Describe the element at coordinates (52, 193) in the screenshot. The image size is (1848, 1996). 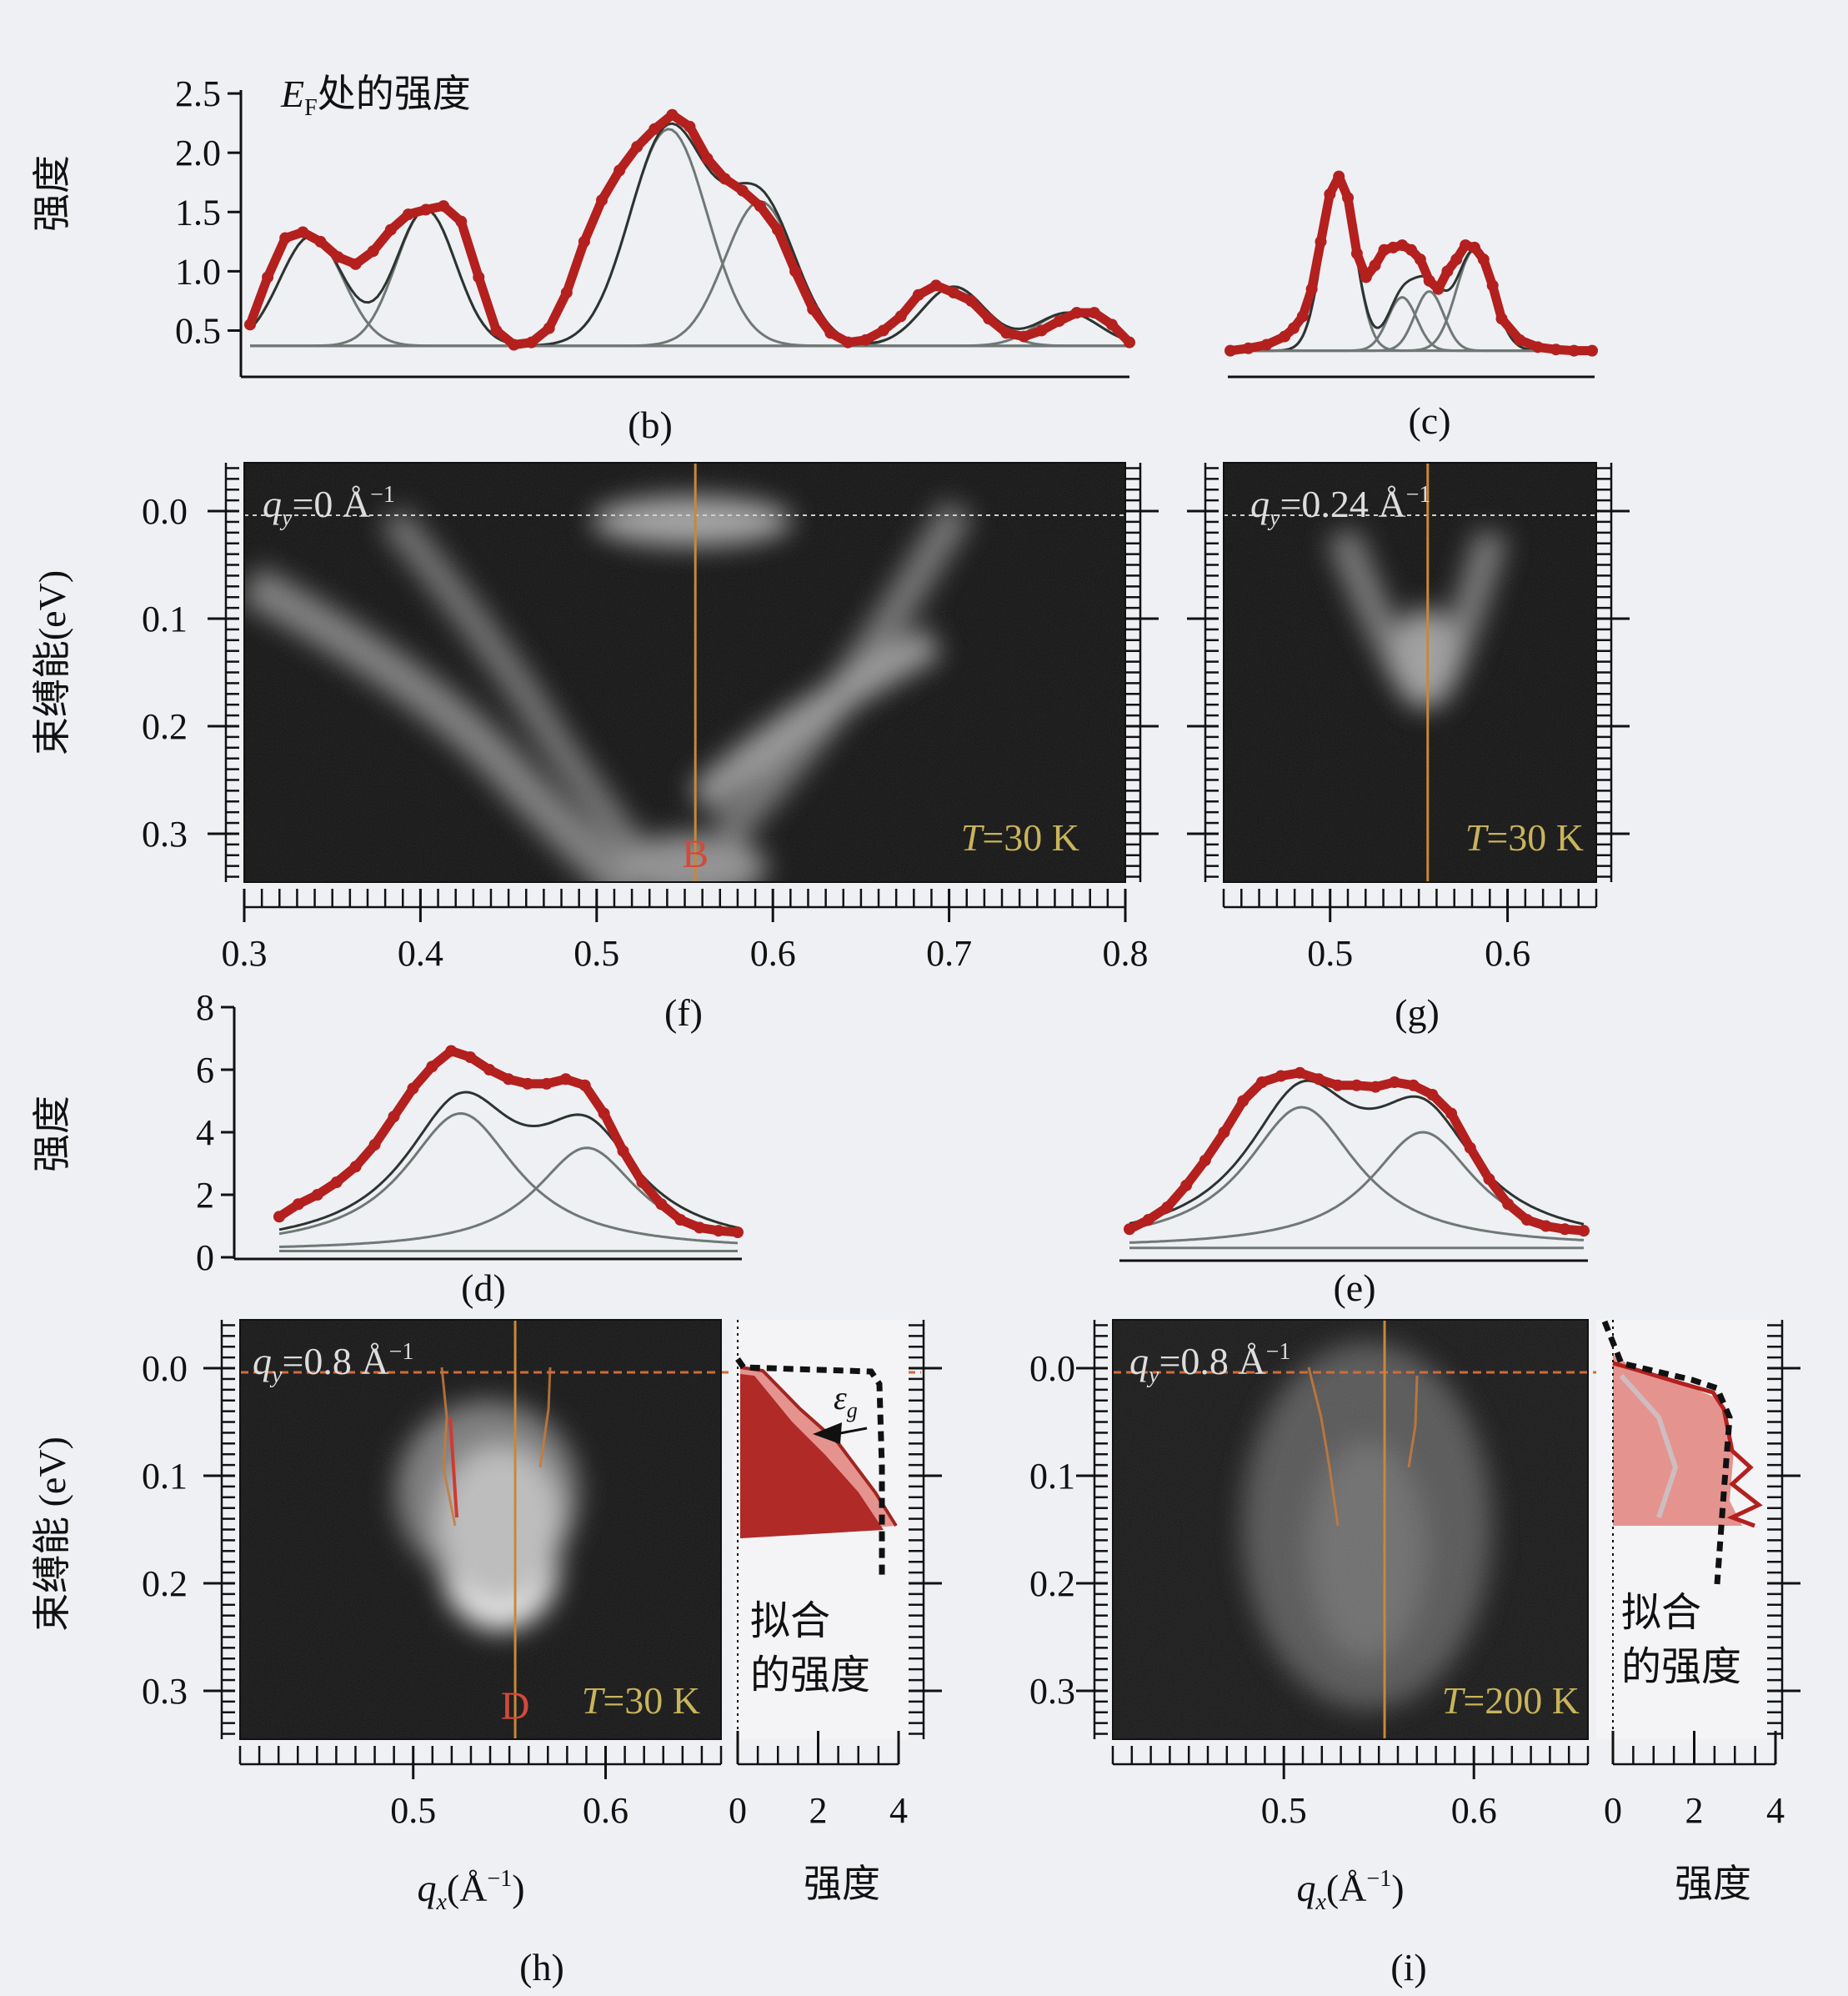
I see `panel-b-ylabel: 强度` at that location.